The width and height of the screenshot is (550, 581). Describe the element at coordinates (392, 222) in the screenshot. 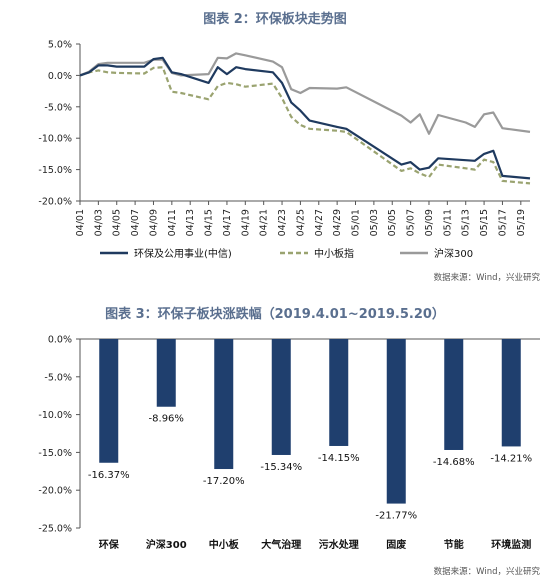

I see `x-tick-label: 05/05` at that location.